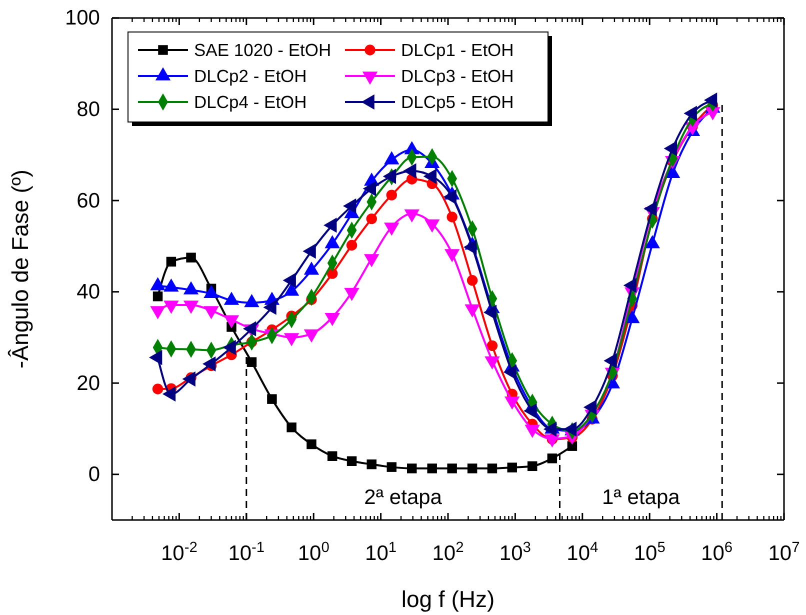 Image resolution: width=806 pixels, height=615 pixels. What do you see at coordinates (88, 292) in the screenshot?
I see `y-tick-label: 40` at bounding box center [88, 292].